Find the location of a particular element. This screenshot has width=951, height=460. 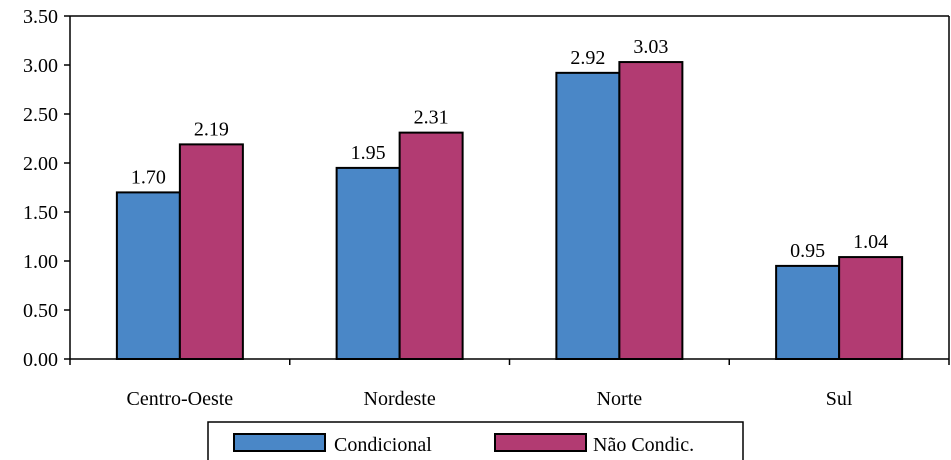

data-label: 1.70 is located at coordinates (148, 177).